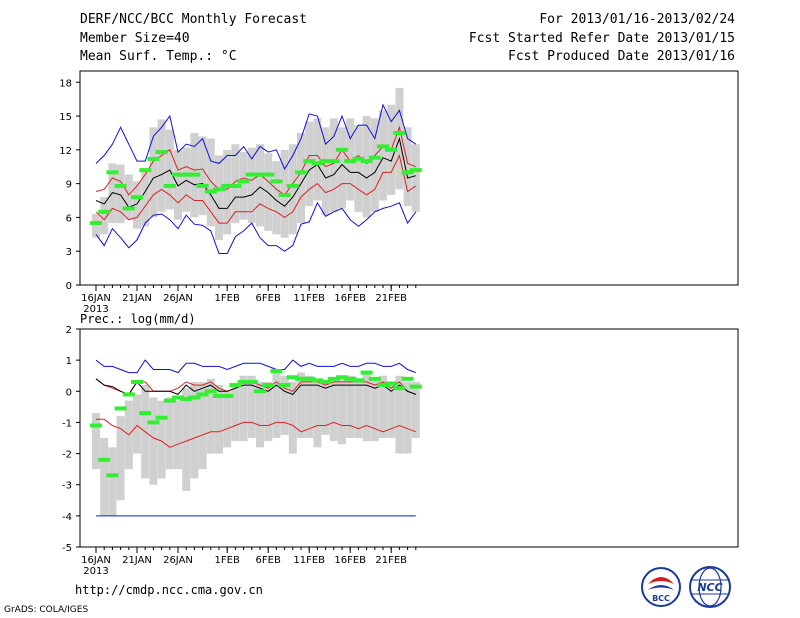  Describe the element at coordinates (256, 227) in the screenshot. I see `min-line` at that location.